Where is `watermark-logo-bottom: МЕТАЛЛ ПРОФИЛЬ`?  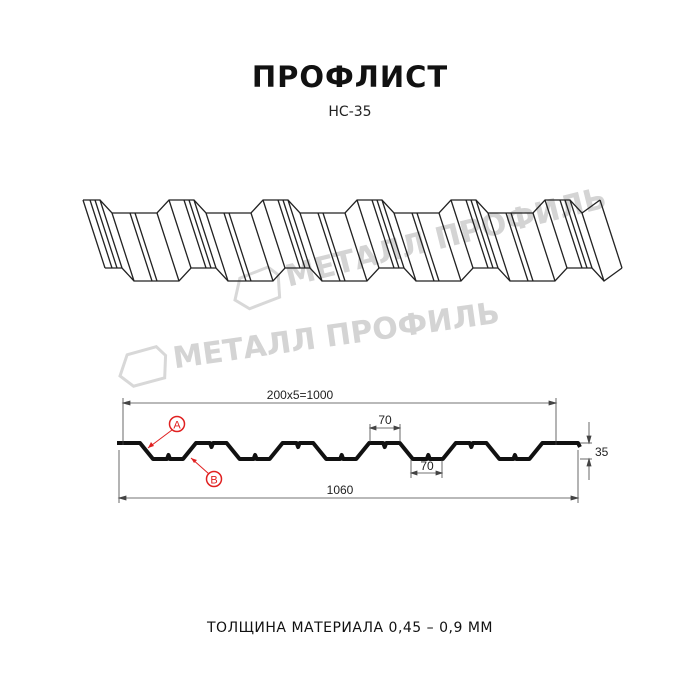 watermark-logo-bottom: МЕТАЛЛ ПРОФИЛЬ is located at coordinates (310, 342).